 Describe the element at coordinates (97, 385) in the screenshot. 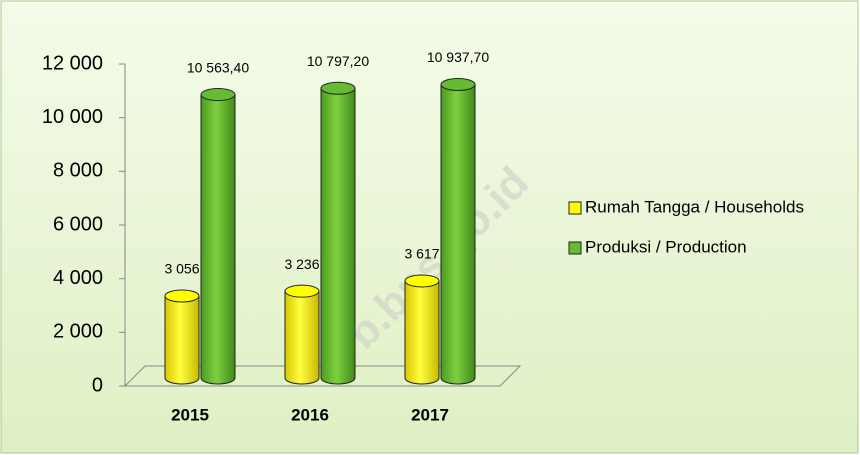

I see `y-tick-label: 0` at that location.